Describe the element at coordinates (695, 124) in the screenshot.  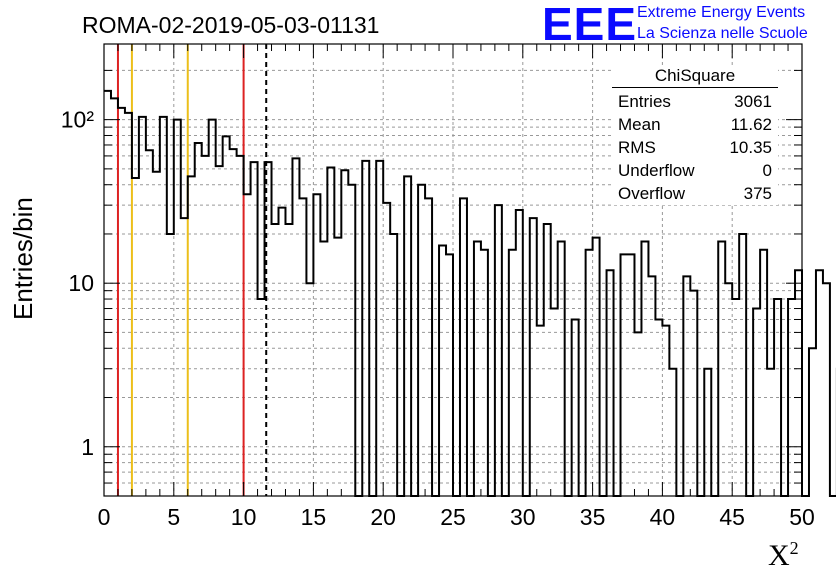
I see `stats-row-mean: Mean 11.62` at that location.